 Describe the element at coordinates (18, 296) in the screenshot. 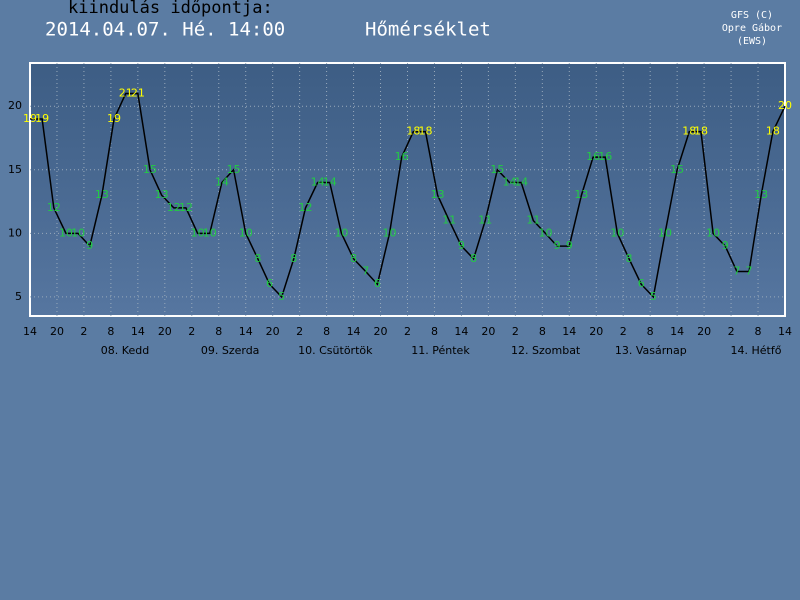

I see `y-tick-label: 5` at that location.